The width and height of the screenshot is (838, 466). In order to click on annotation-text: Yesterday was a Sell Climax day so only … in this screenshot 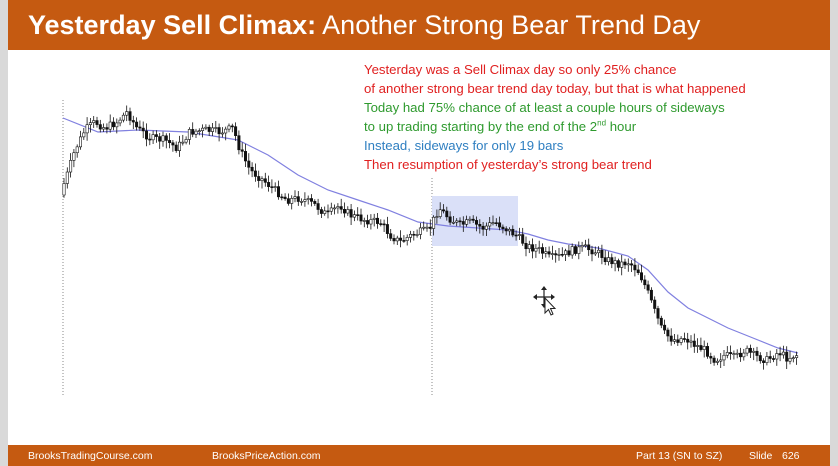, I will do `click(555, 117)`.